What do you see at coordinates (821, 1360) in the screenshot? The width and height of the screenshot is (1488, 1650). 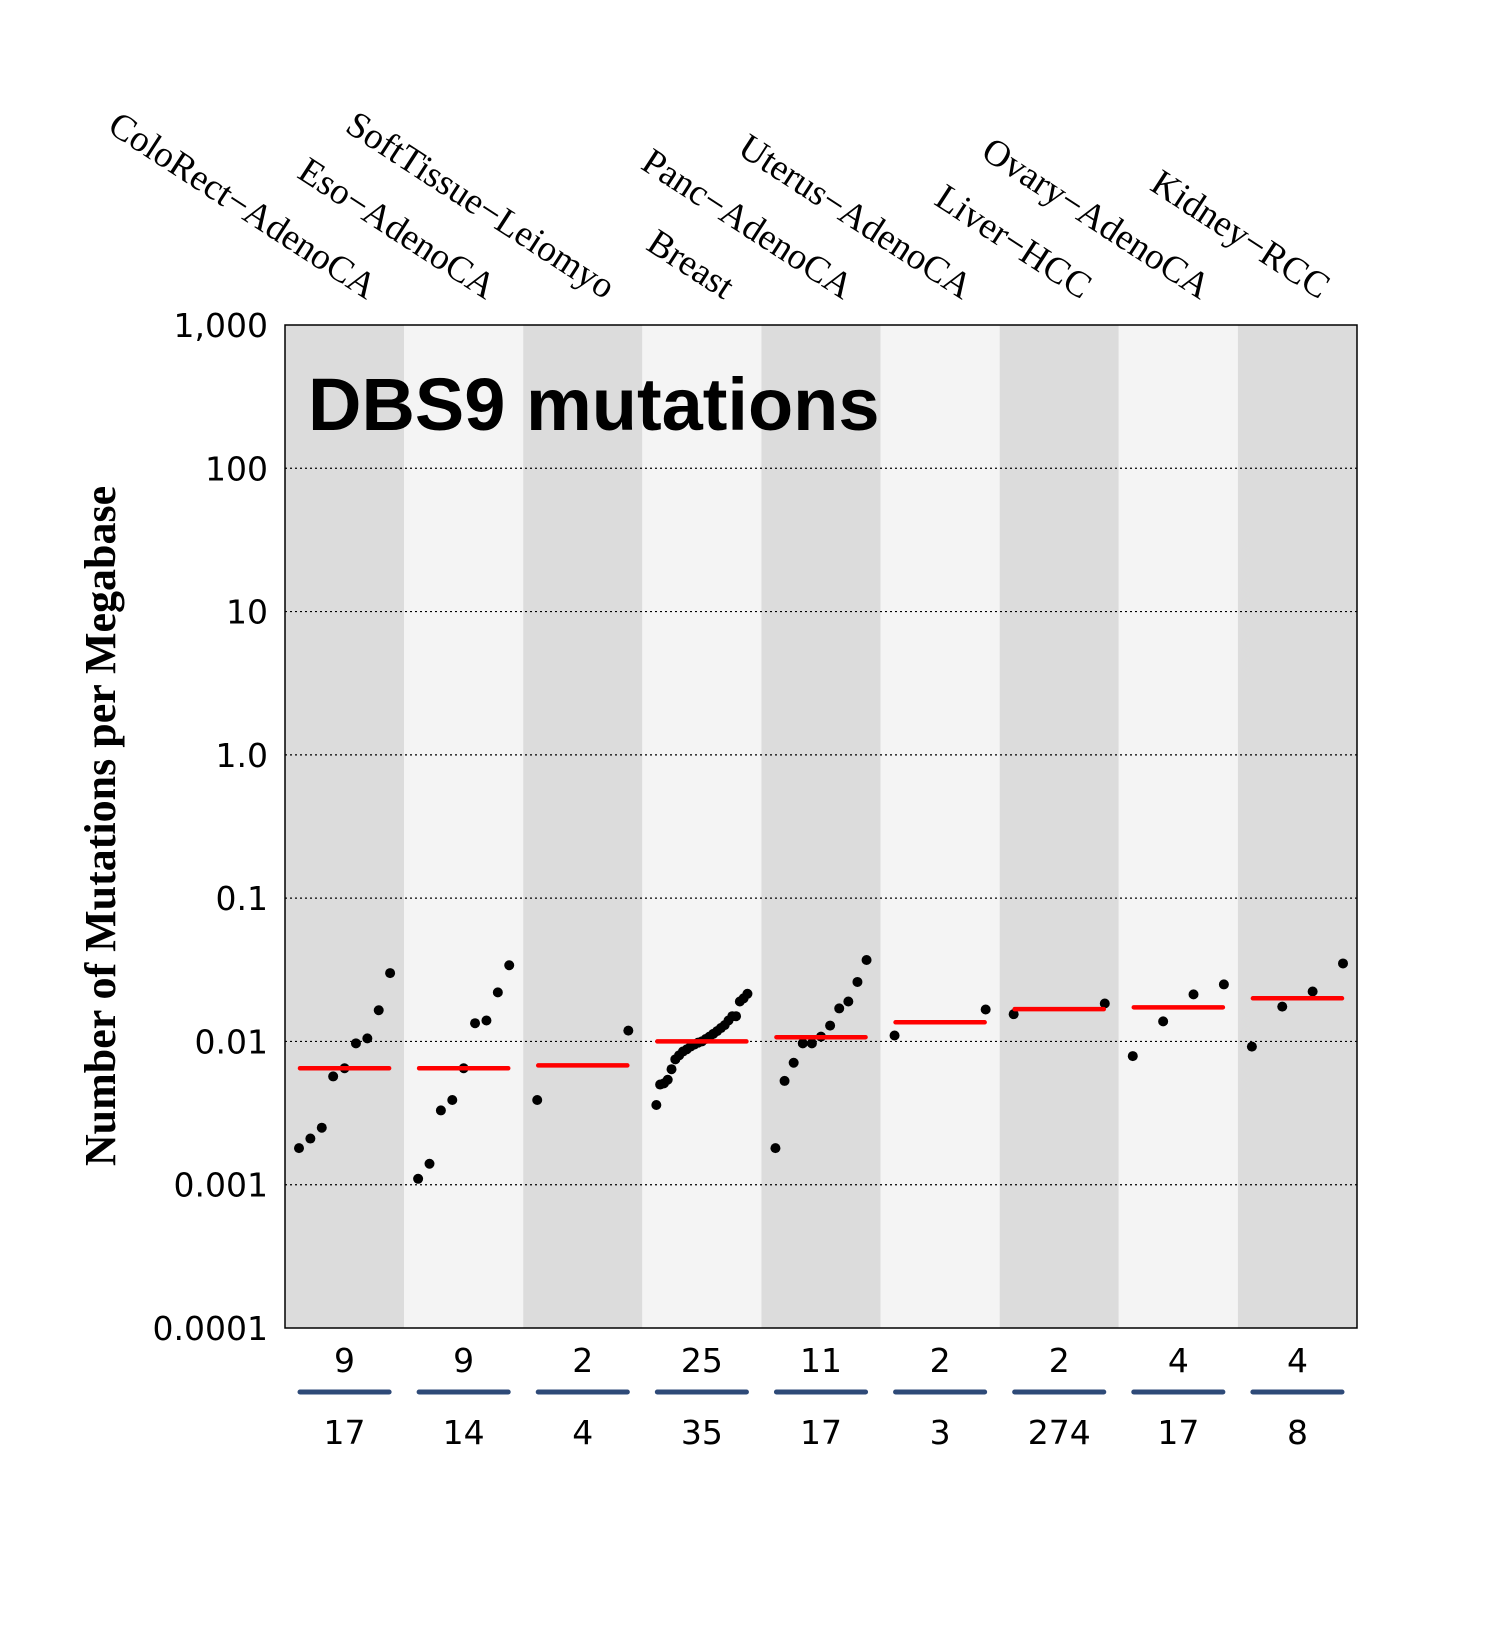 I see `count-with-signature: 11` at bounding box center [821, 1360].